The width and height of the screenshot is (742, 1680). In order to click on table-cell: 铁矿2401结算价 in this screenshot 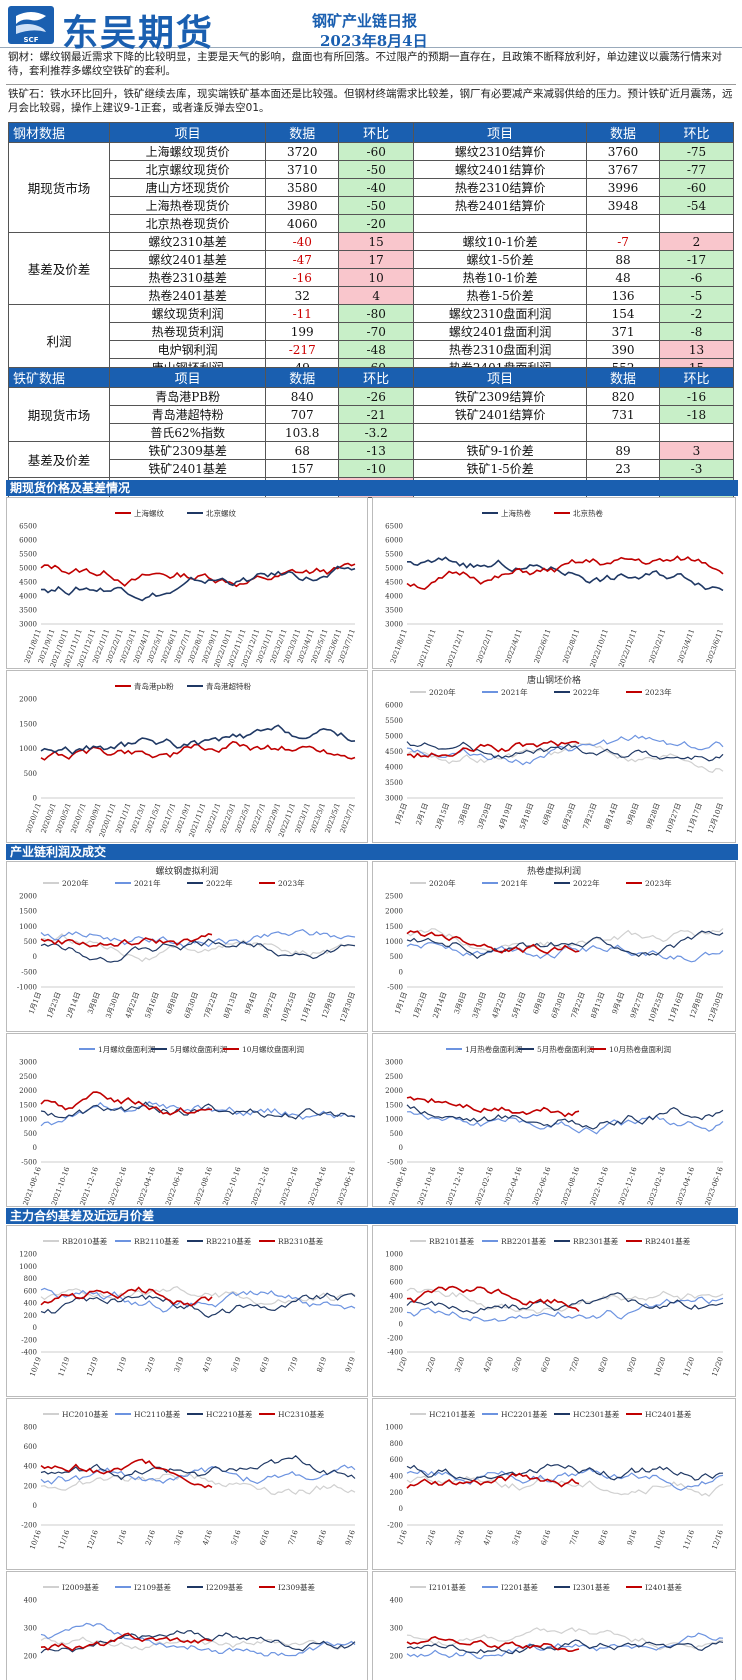, I will do `click(500, 414)`.